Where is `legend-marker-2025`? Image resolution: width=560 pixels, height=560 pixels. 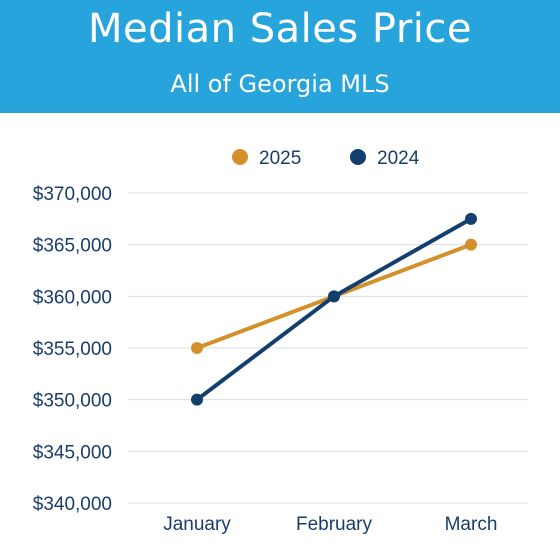
legend-marker-2025 is located at coordinates (240, 157).